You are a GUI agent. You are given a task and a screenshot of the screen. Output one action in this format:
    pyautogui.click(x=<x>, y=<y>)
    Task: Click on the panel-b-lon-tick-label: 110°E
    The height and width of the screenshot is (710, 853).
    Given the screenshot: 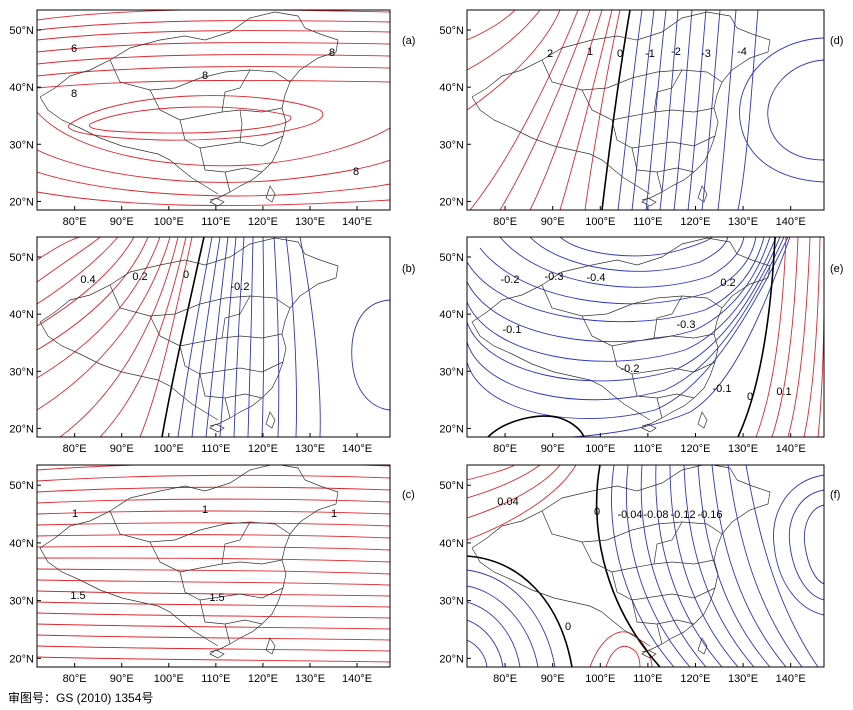 What is the action you would take?
    pyautogui.click(x=215, y=449)
    